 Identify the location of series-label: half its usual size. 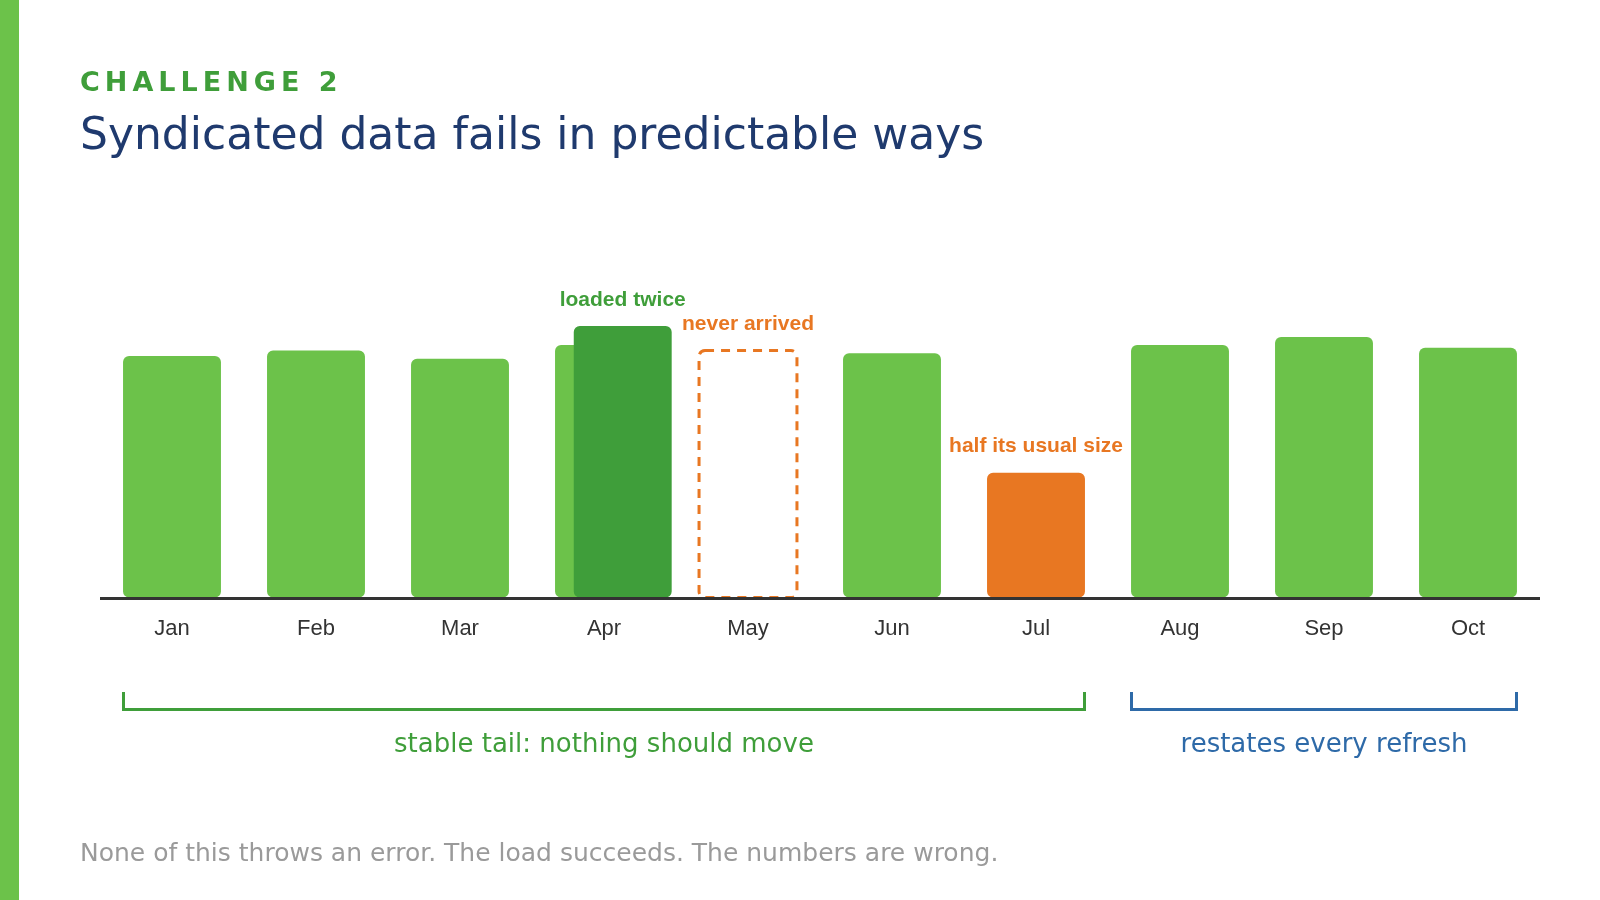
(1036, 445).